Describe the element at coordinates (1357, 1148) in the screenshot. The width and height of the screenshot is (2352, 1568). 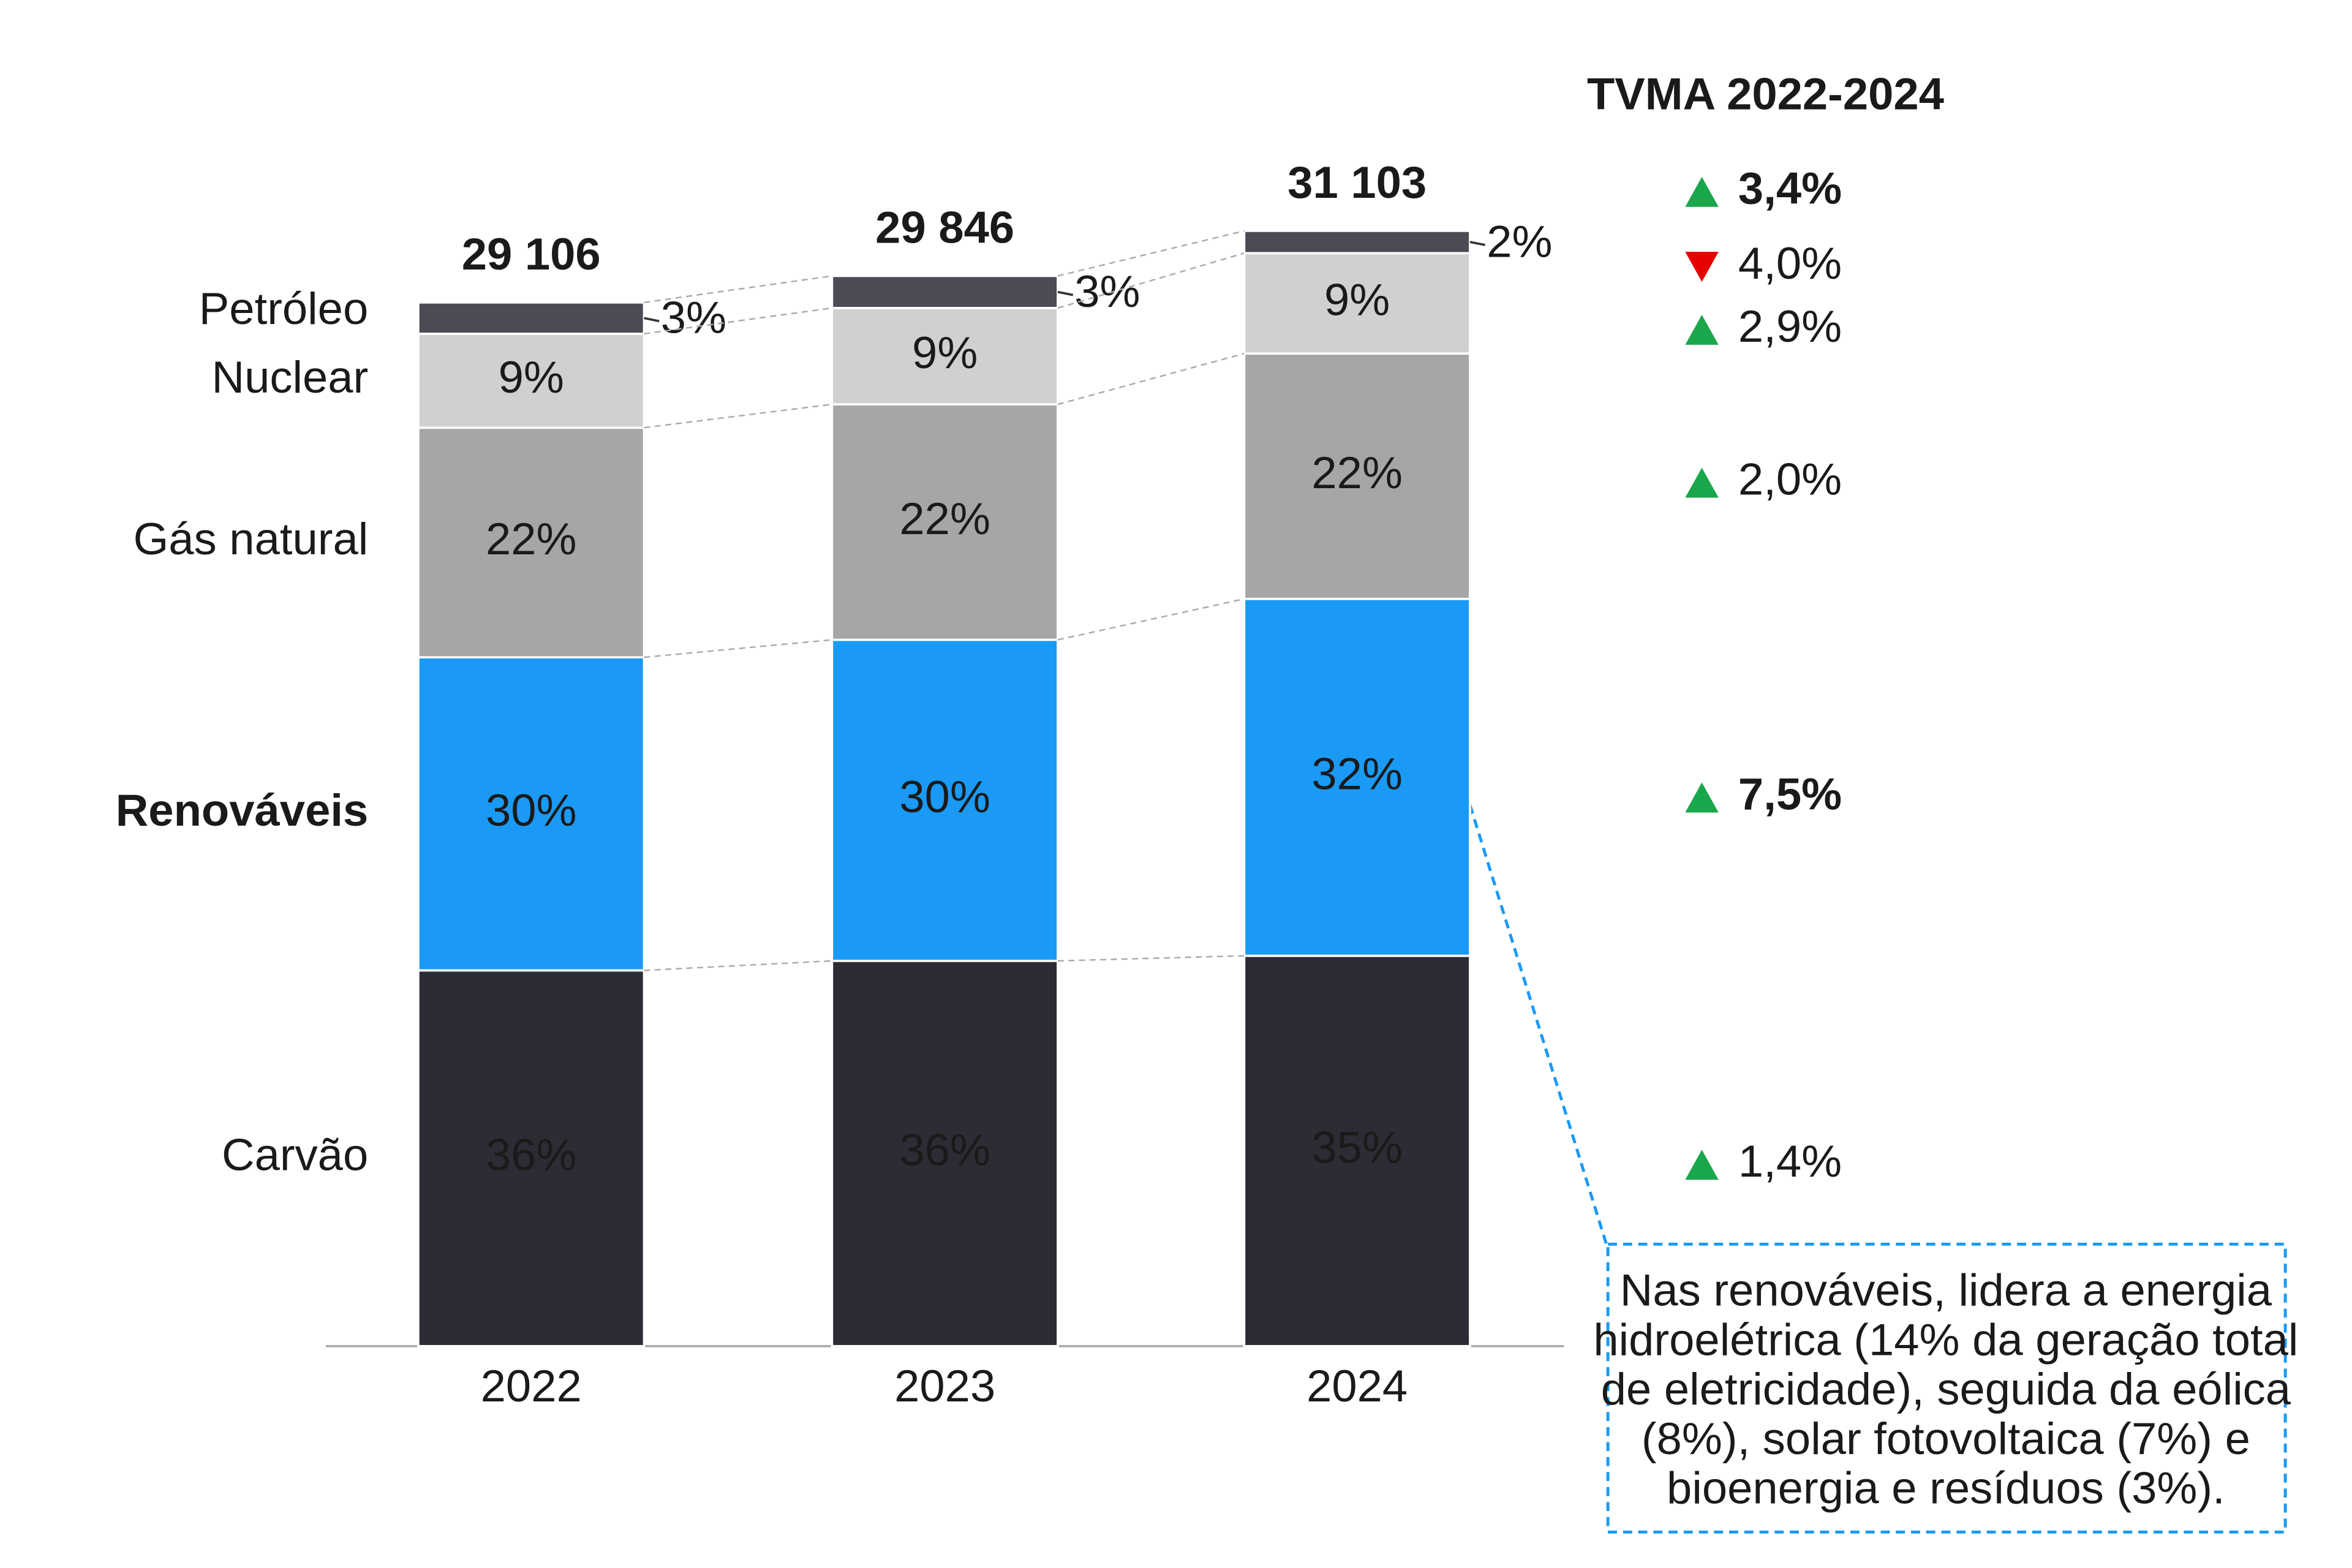
I see `value-label: 35%` at that location.